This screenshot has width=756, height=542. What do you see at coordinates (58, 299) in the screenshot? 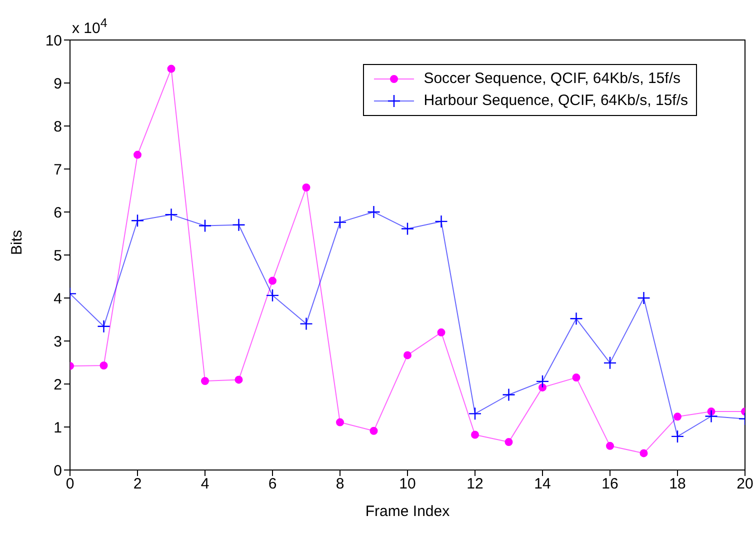
I see `y-tick-label: 4` at bounding box center [58, 299].